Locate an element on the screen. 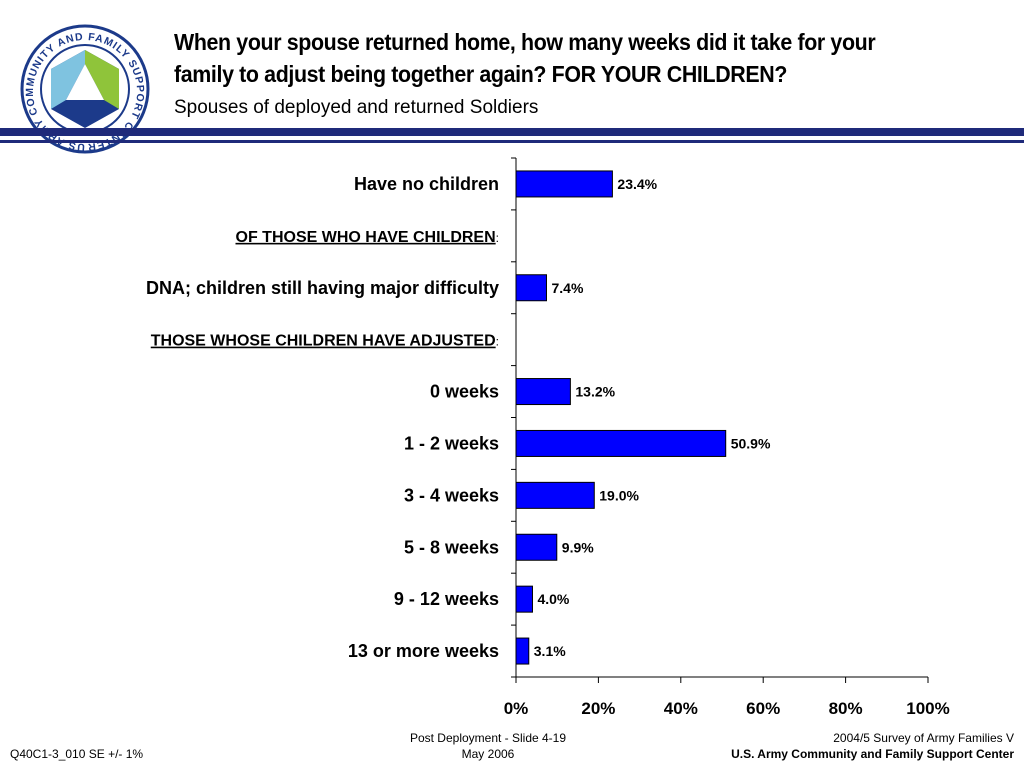 The image size is (1024, 768). footer-slide-info: Post Deployment - Slide 4-19 May 2006 is located at coordinates (488, 746).